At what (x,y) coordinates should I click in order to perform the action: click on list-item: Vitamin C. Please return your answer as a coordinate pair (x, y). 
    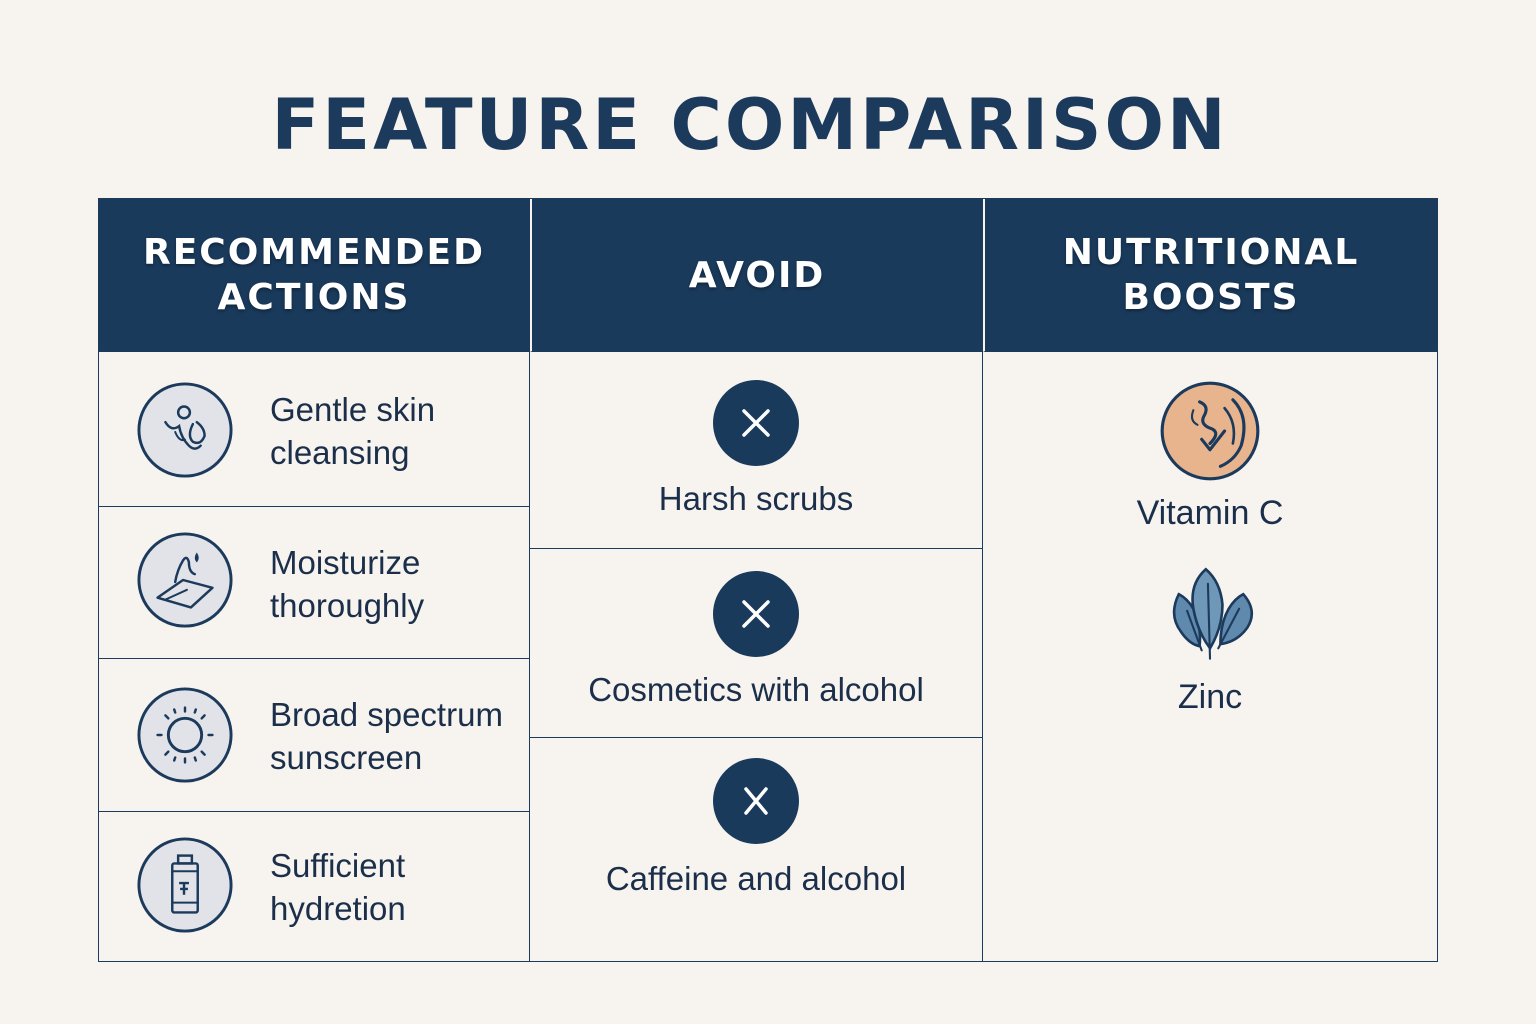
    Looking at the image, I should click on (1210, 456).